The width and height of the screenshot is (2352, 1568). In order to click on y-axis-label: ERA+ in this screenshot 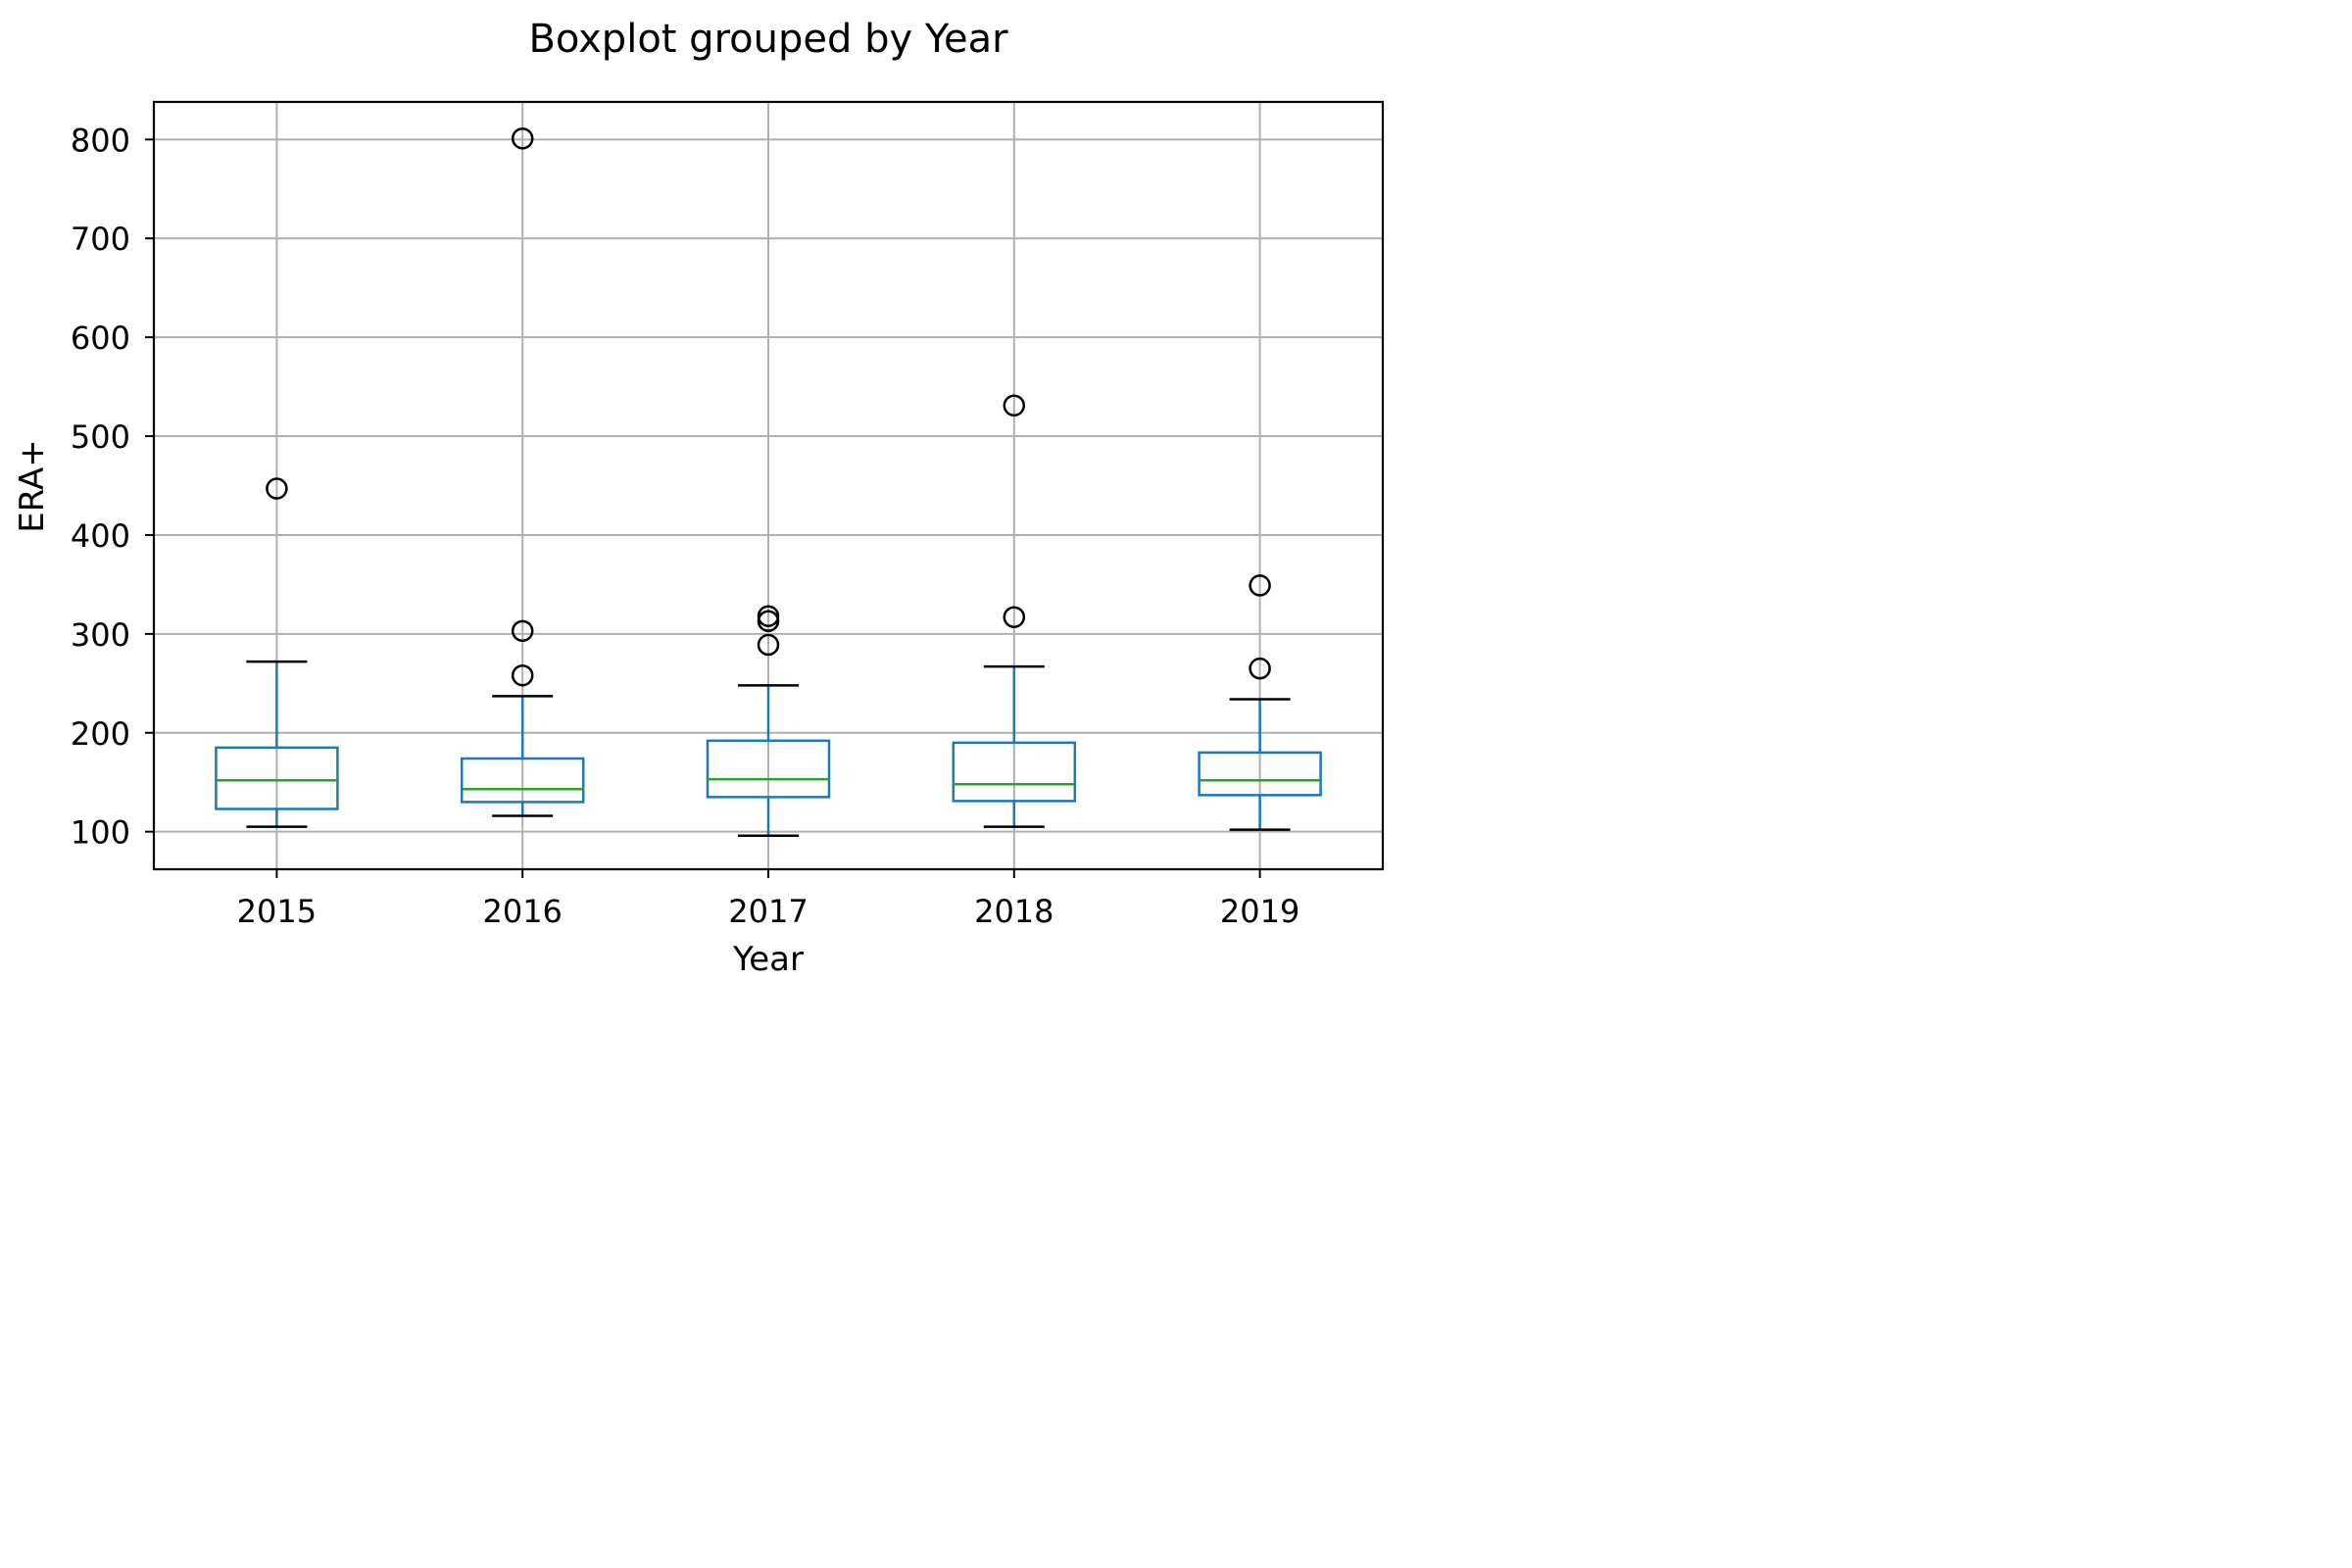, I will do `click(32, 485)`.